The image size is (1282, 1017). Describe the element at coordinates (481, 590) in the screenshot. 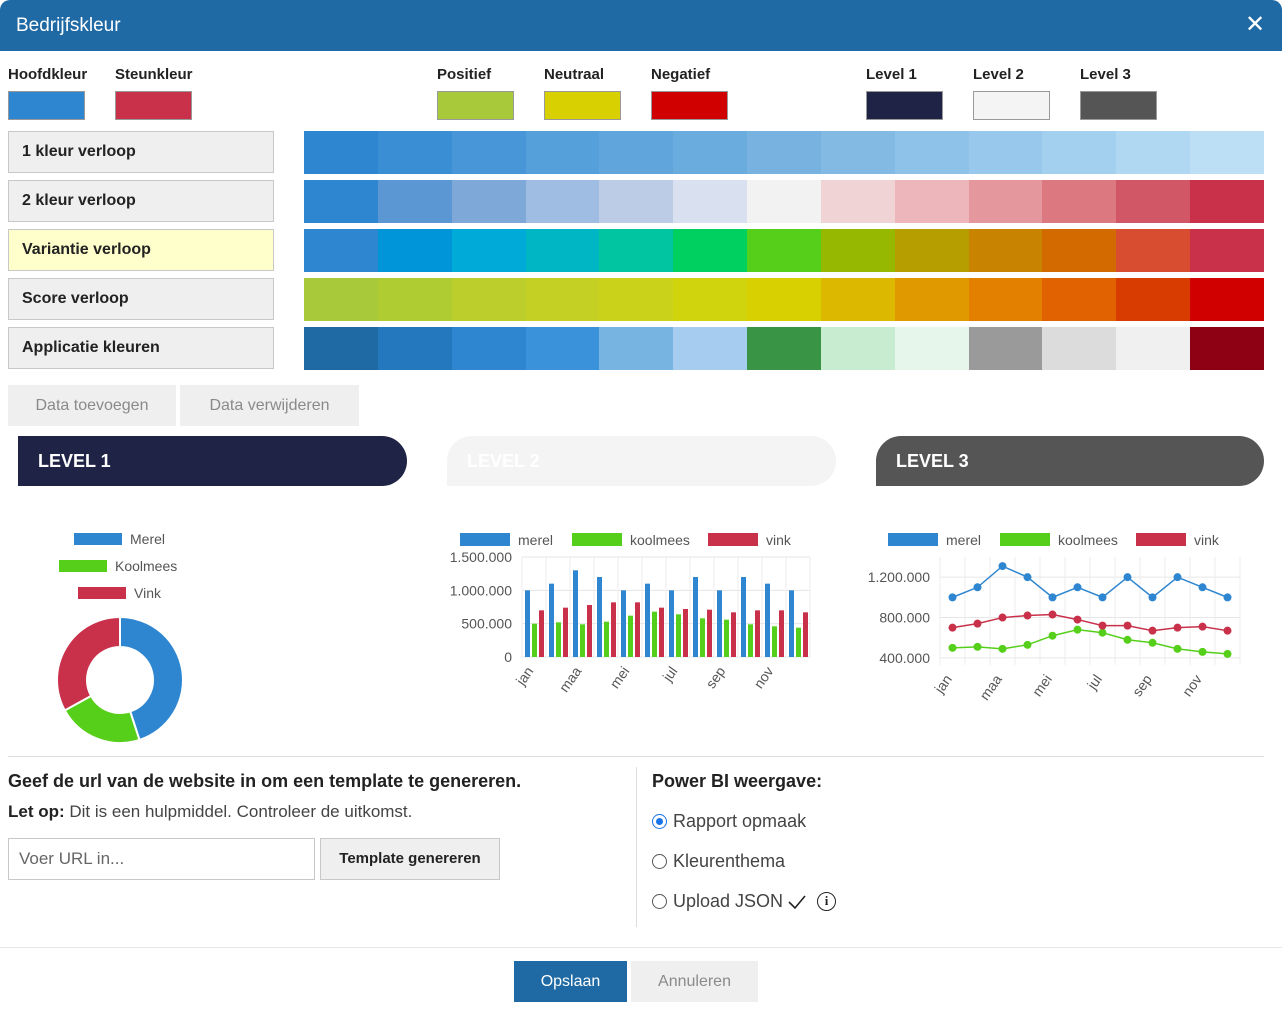

I see `y-tick-label: 1.000.000` at that location.